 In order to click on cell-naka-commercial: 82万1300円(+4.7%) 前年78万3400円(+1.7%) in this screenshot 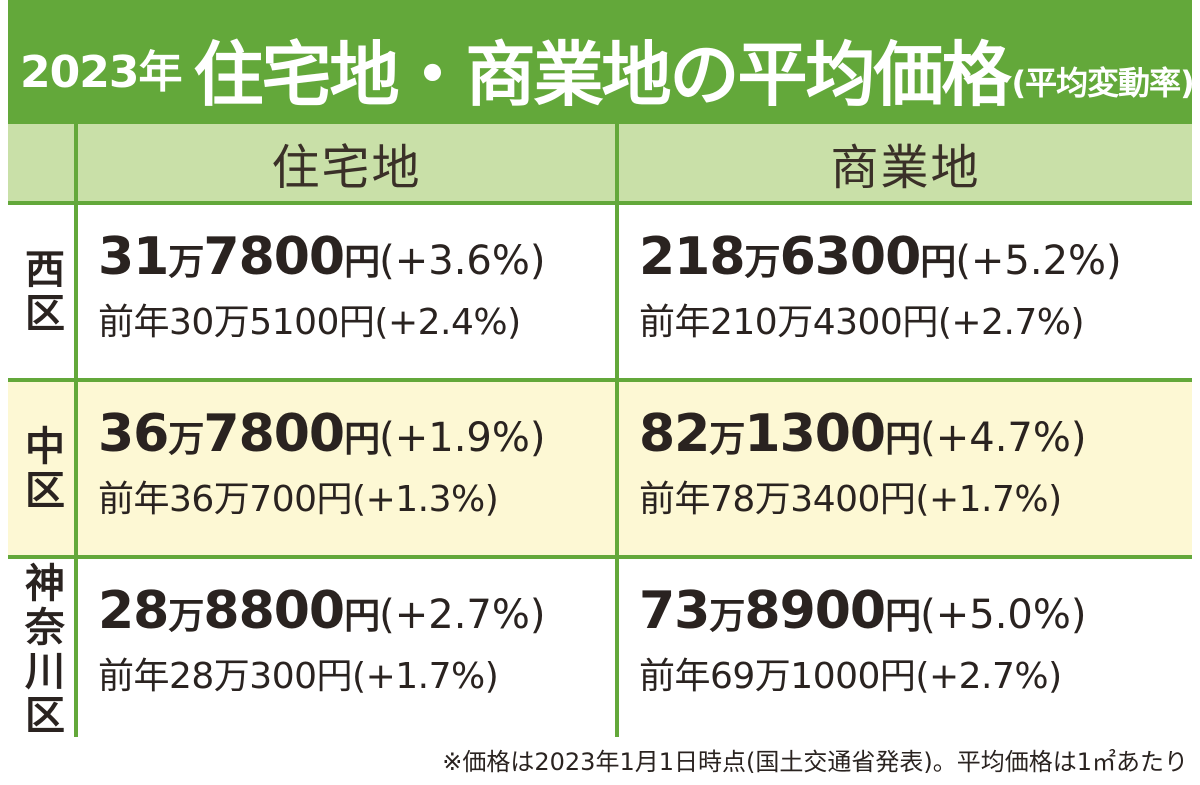, I will do `click(905, 468)`.